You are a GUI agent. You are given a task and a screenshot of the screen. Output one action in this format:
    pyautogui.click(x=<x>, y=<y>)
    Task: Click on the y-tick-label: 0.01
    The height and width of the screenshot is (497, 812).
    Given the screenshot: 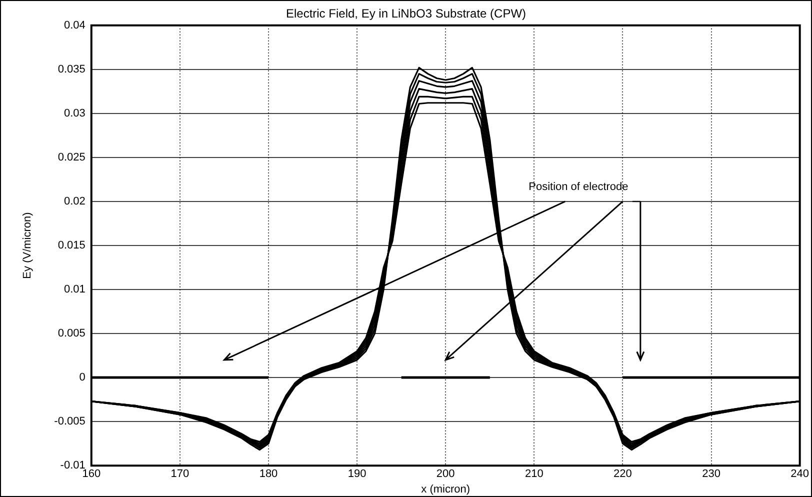 What is the action you would take?
    pyautogui.click(x=75, y=290)
    